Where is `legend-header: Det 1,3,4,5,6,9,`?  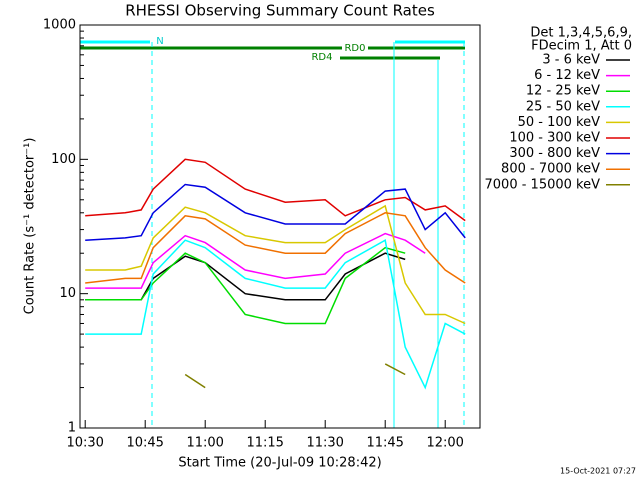
legend-header: Det 1,3,4,5,6,9, is located at coordinates (581, 33).